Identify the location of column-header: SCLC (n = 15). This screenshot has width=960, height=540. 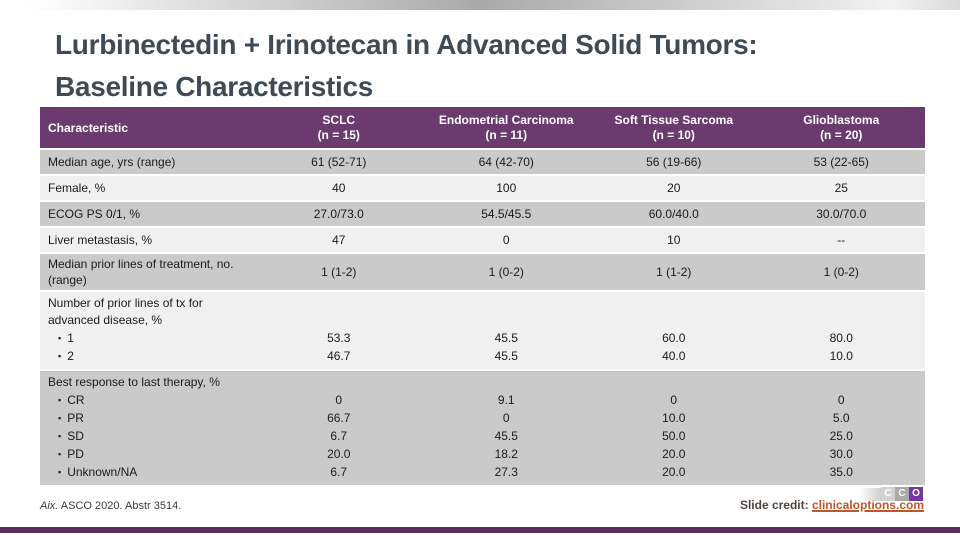
(339, 127).